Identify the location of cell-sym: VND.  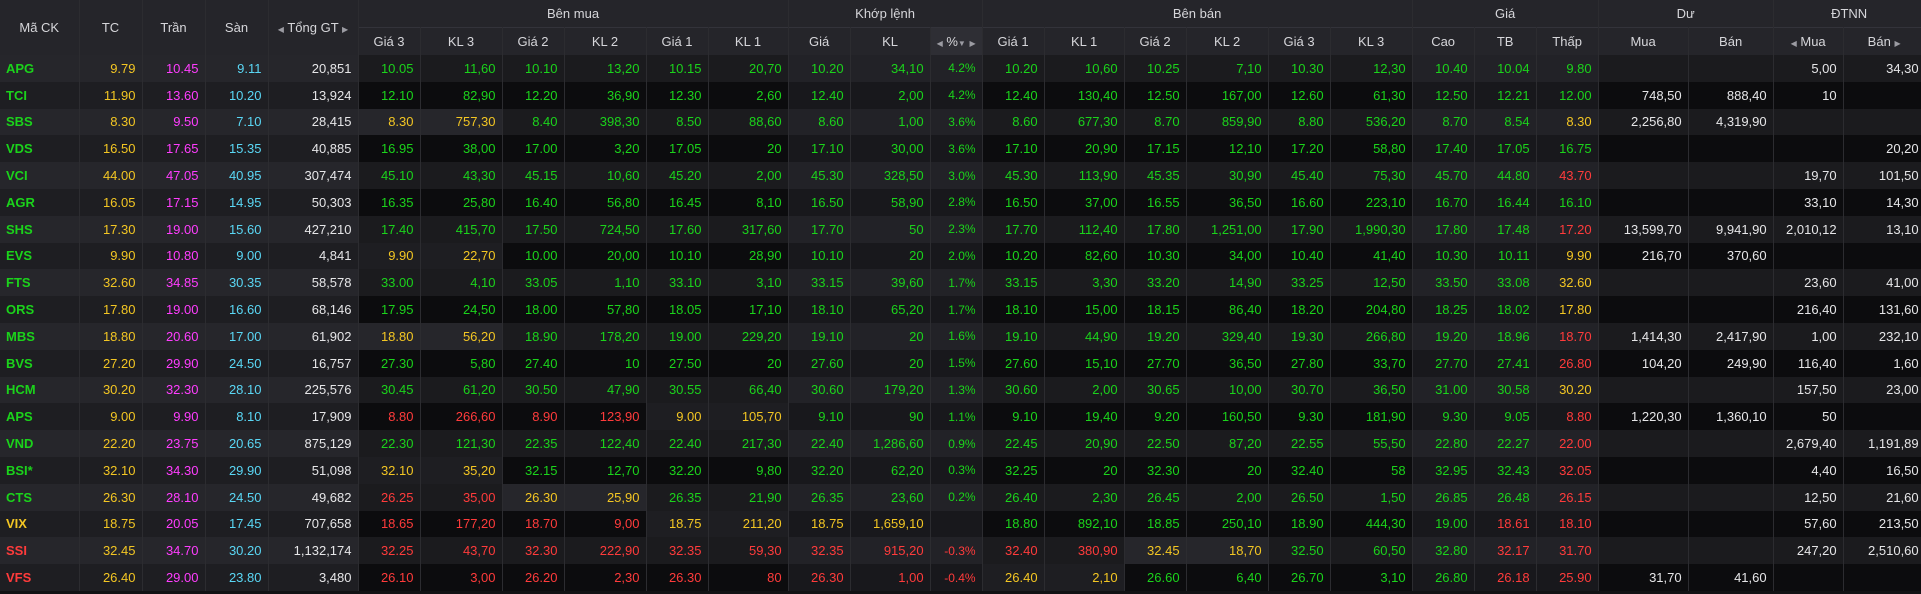
(40, 443).